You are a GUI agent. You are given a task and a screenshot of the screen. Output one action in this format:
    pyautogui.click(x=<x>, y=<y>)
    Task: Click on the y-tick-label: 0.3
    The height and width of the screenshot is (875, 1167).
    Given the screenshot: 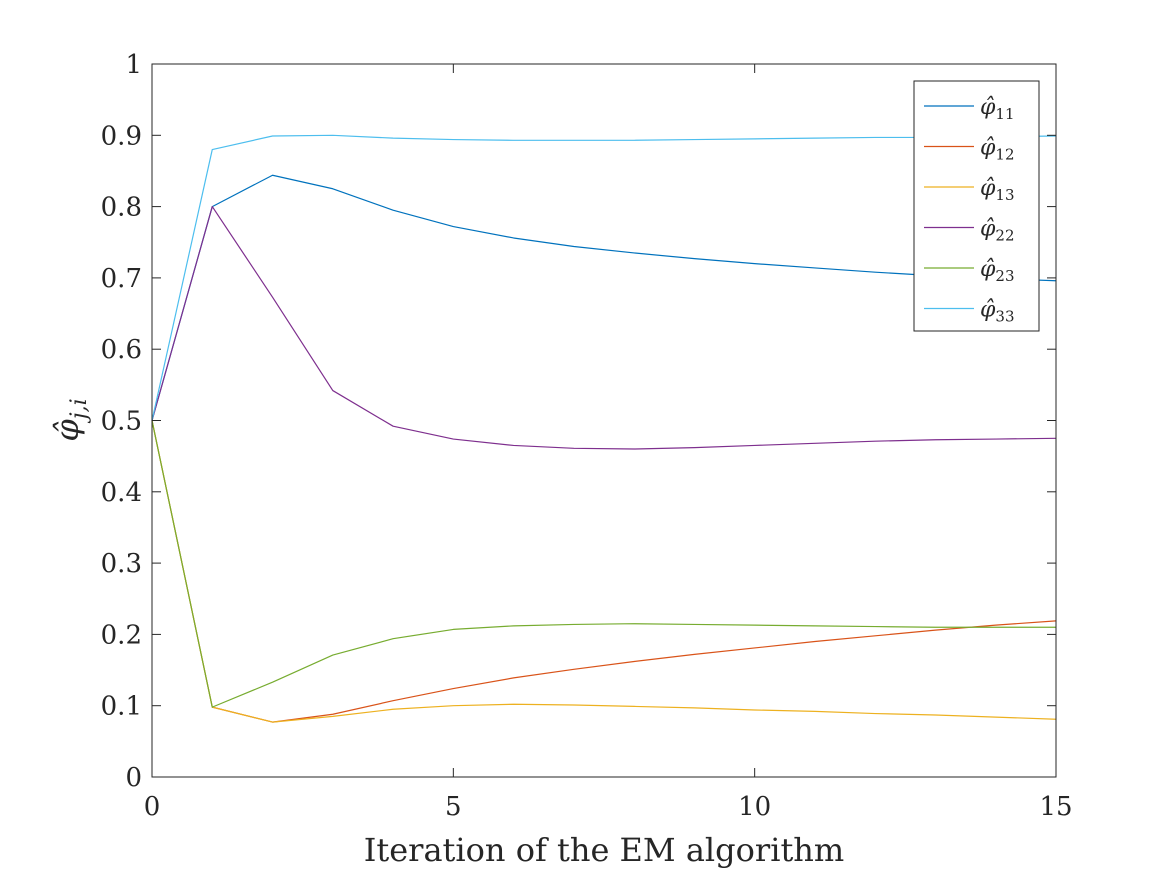 What is the action you would take?
    pyautogui.click(x=121, y=564)
    